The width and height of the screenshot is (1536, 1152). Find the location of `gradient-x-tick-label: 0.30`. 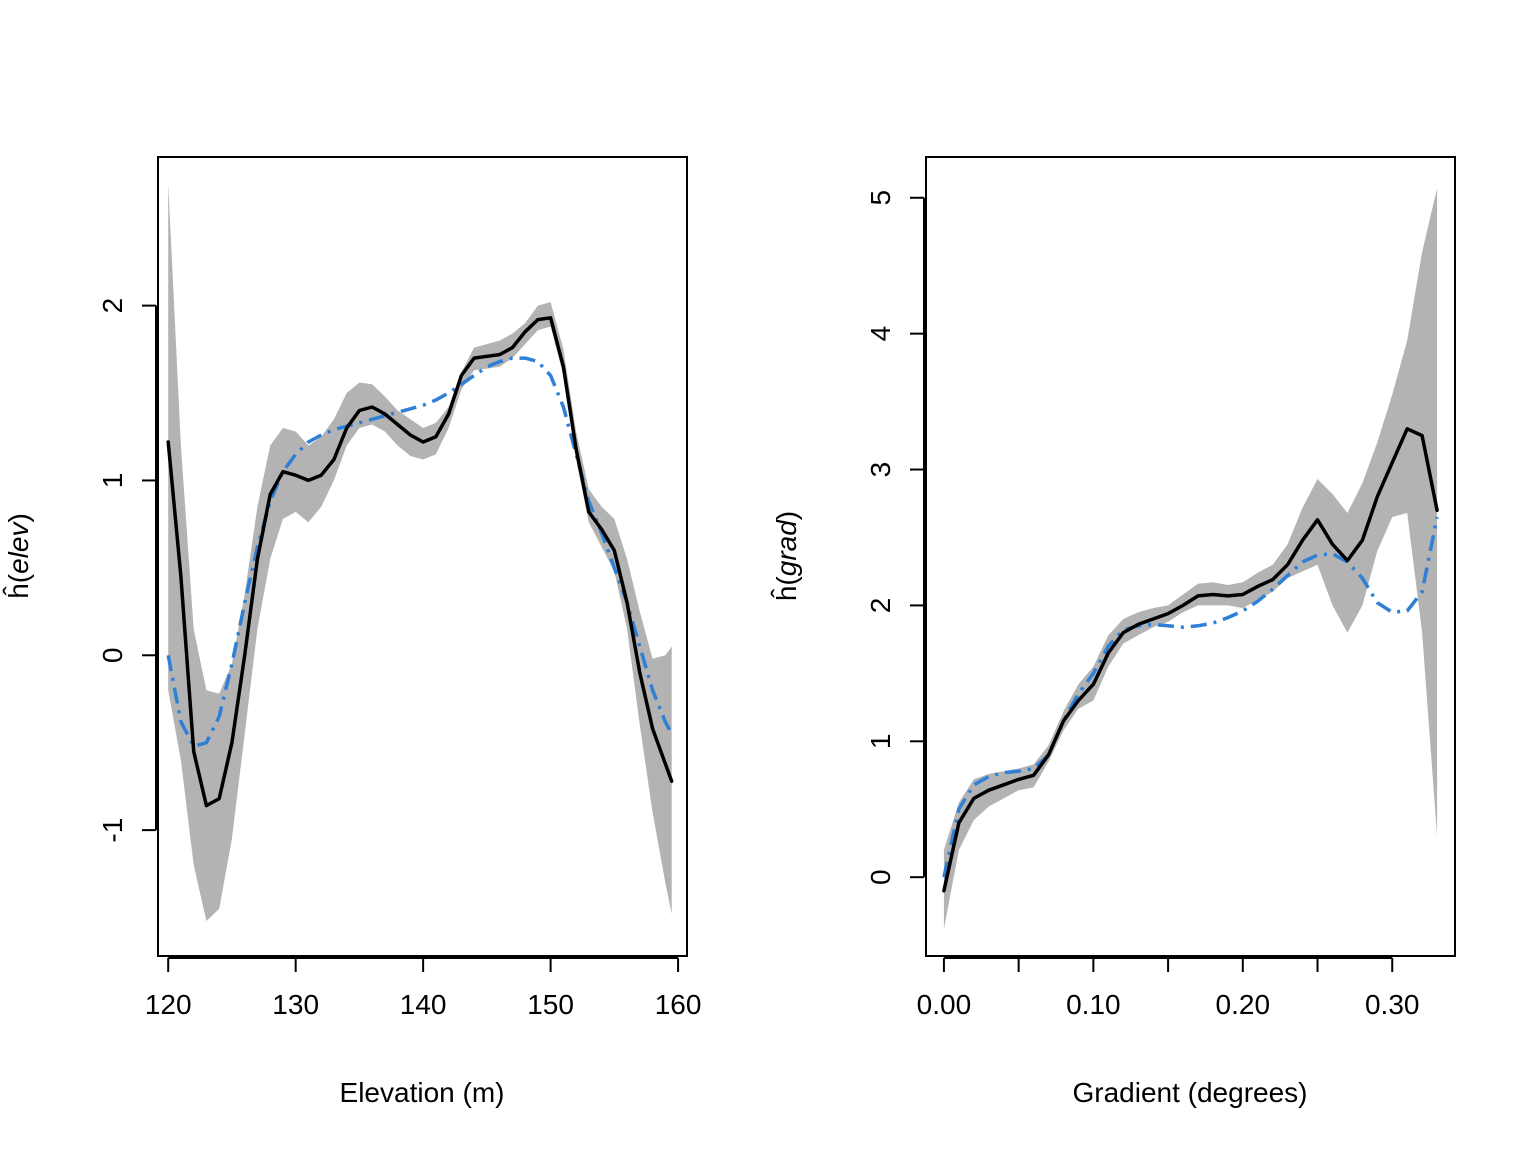

gradient-x-tick-label: 0.30 is located at coordinates (1392, 1004).